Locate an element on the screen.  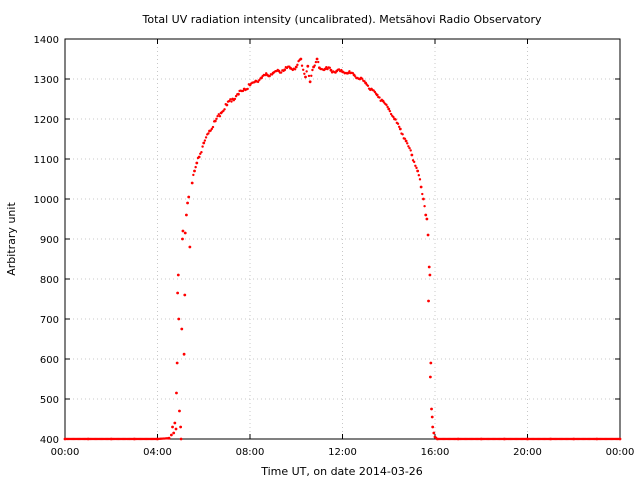
y-tick-label: 1400 is located at coordinates (46, 40).